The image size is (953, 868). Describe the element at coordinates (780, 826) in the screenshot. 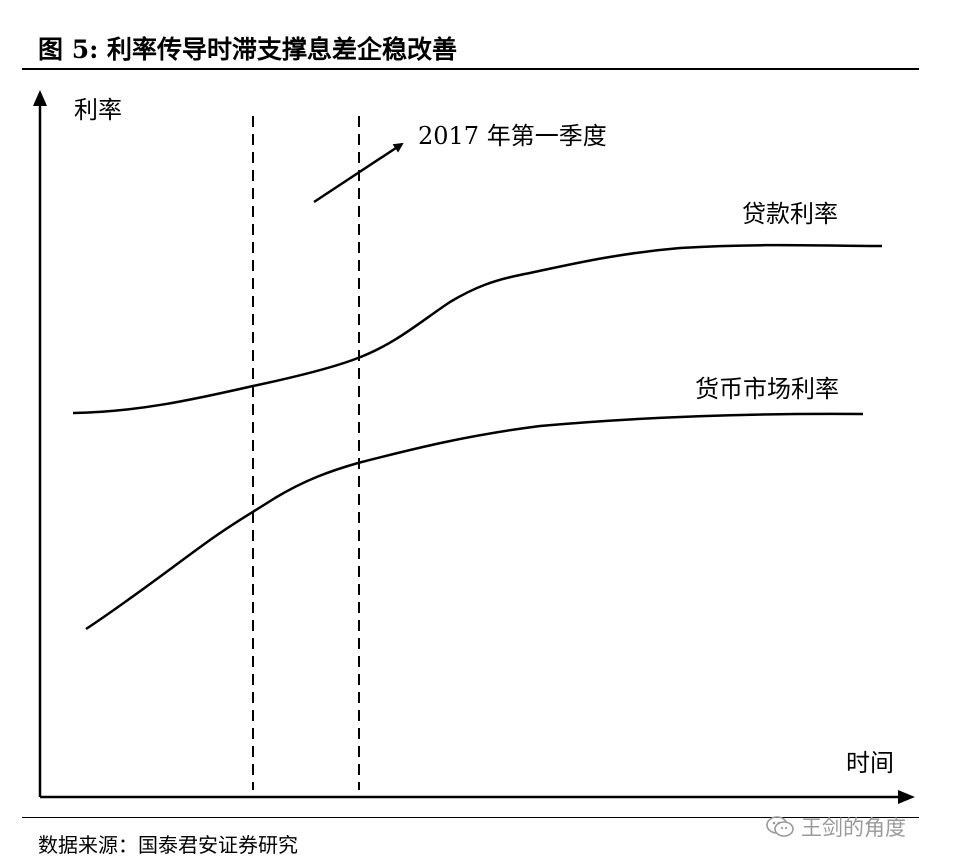

I see `wechat-icon` at that location.